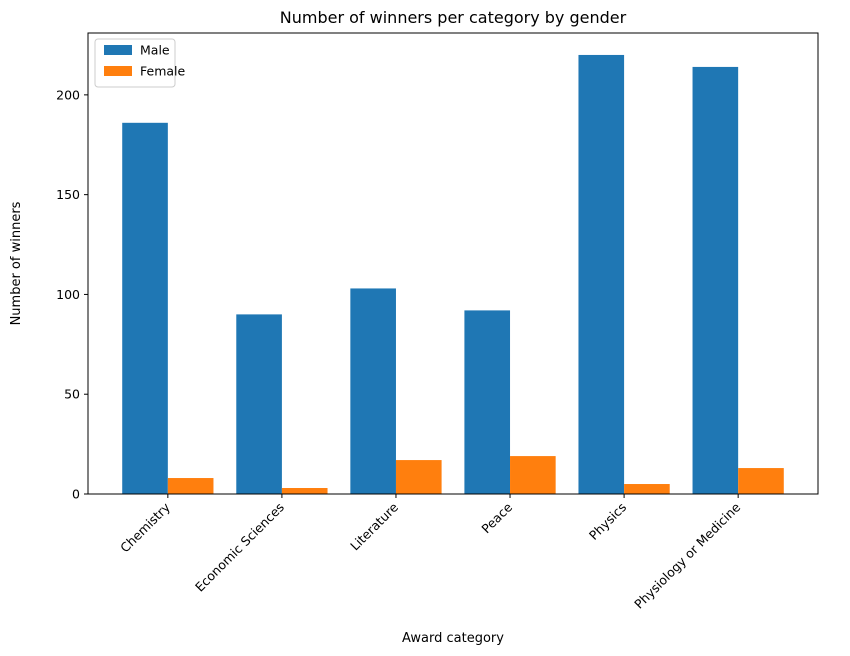 This screenshot has width=850, height=656. I want to click on y-tick-label-1: 50, so click(72, 394).